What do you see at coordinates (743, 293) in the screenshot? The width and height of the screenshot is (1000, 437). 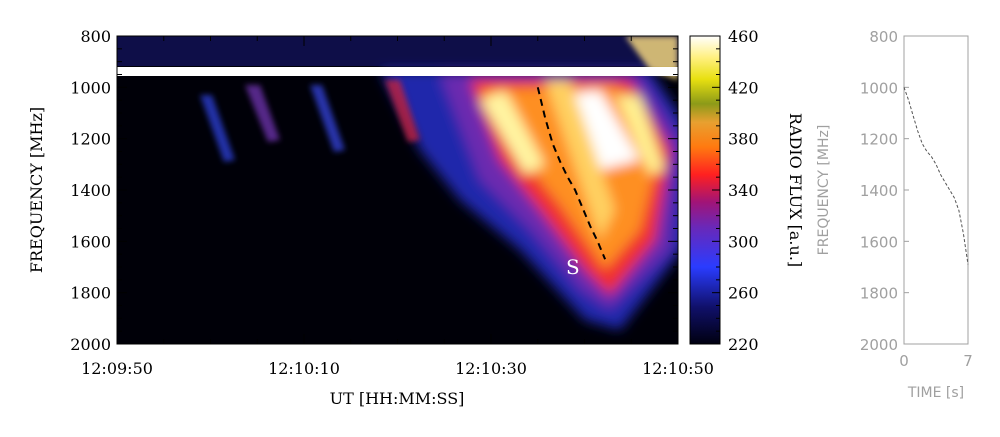 I see `colorbar-tick-label: 260` at bounding box center [743, 293].